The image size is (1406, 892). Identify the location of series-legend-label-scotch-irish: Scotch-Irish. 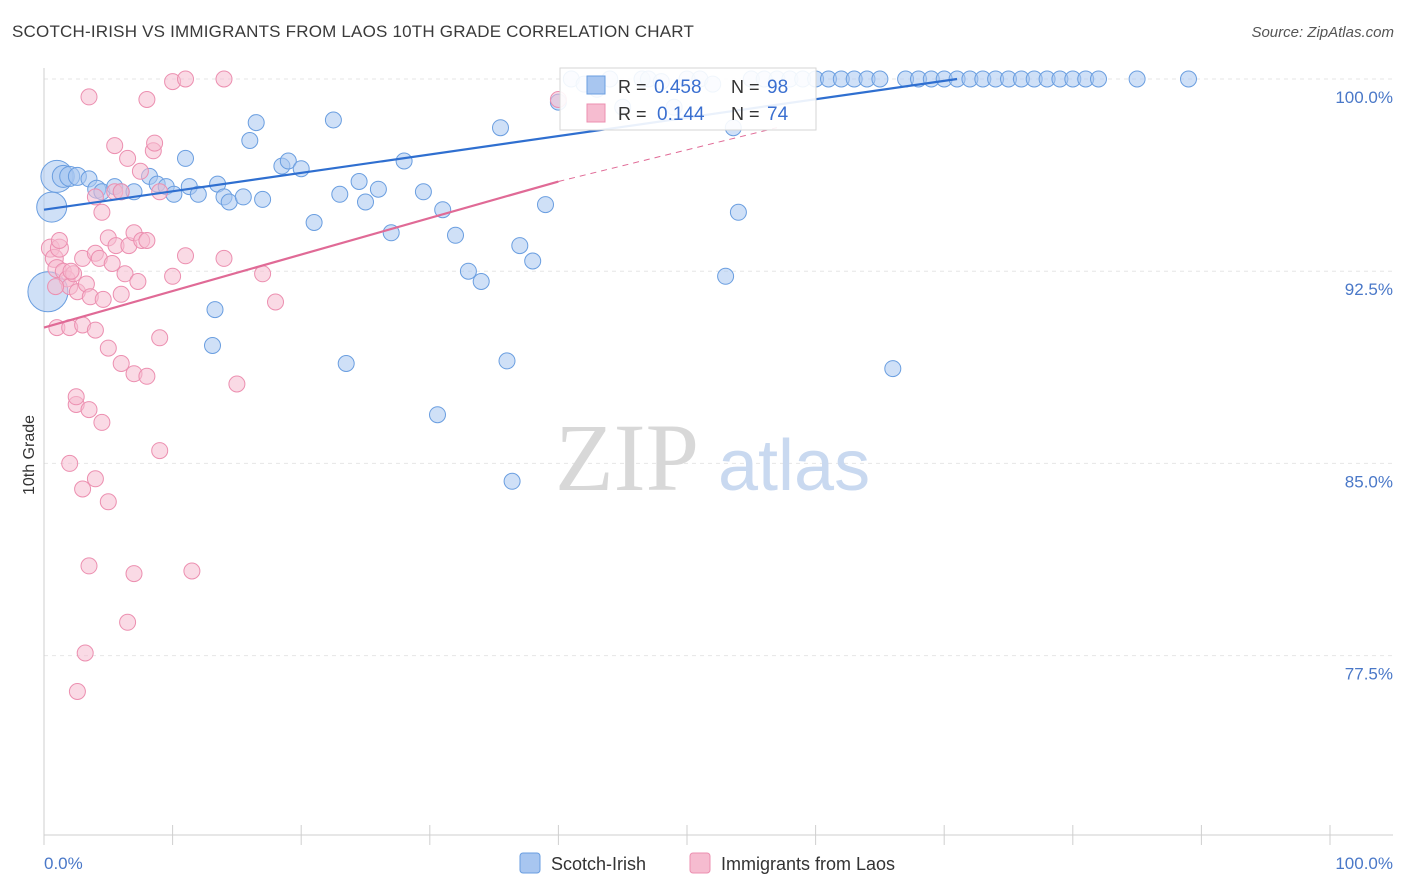
(598, 864).